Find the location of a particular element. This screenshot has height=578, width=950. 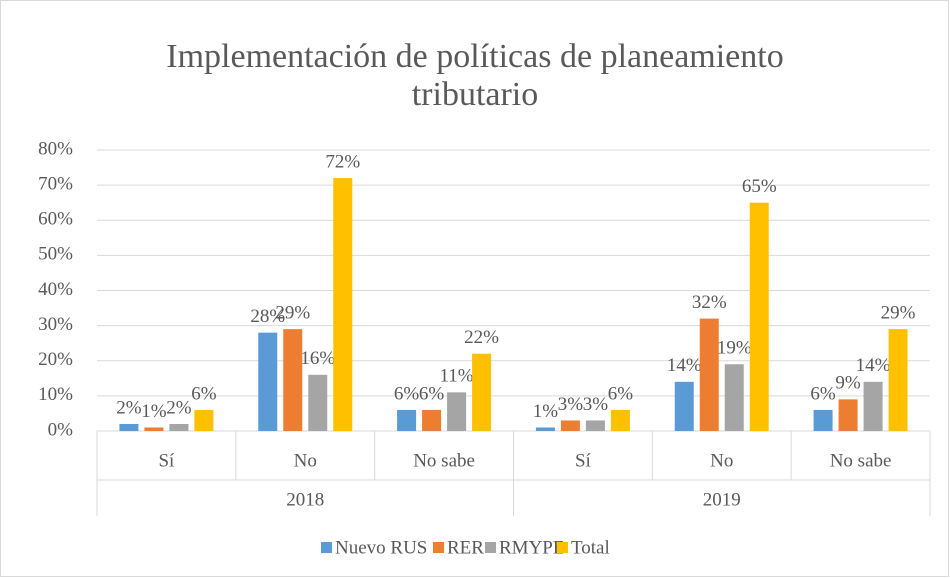

y-tick-label: 30% is located at coordinates (55, 324).